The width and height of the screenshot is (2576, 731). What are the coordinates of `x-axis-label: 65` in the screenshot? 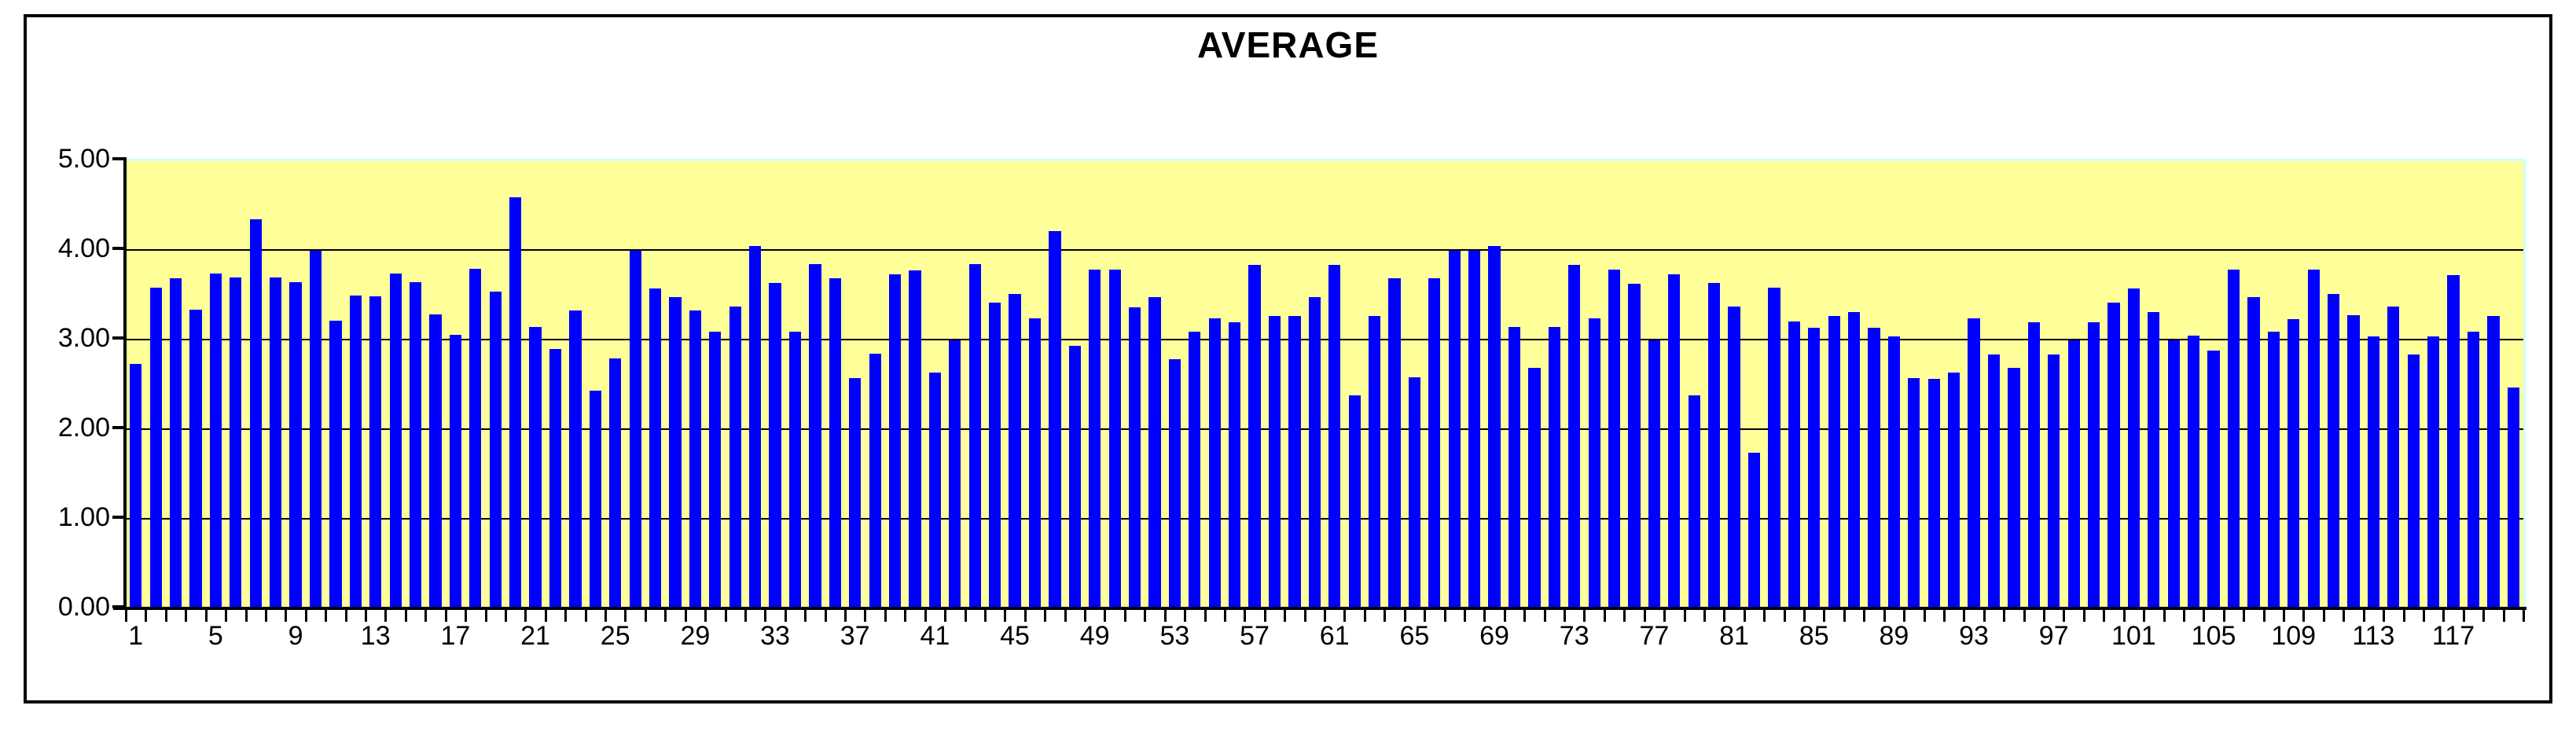 It's located at (1414, 636).